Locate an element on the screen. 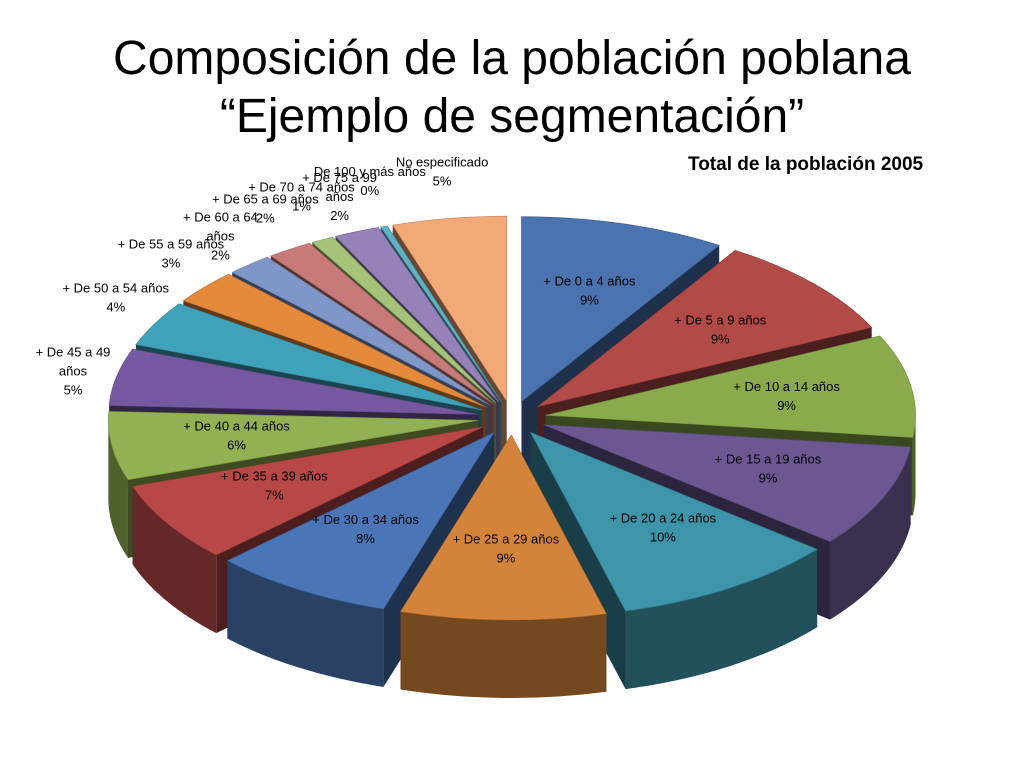  slice-name: + De 60 a 64 is located at coordinates (220, 217).